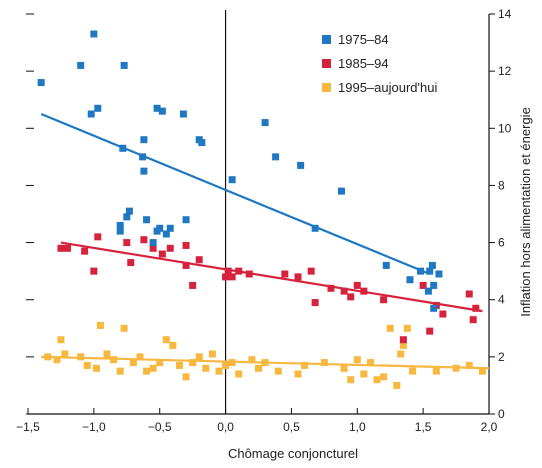  I want to click on legend: 1975–84 1985–94 1995–aujourd'hui, so click(379, 63).